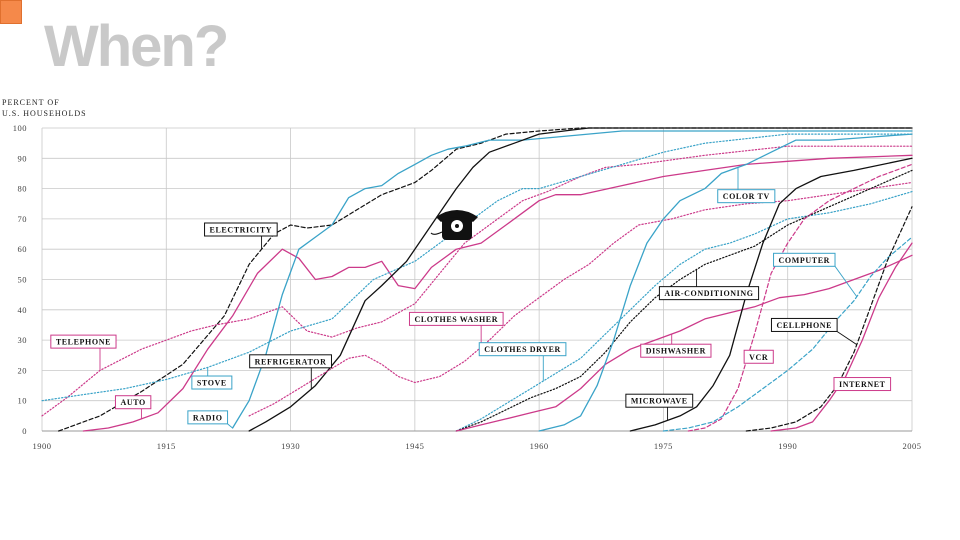 Image resolution: width=960 pixels, height=540 pixels. What do you see at coordinates (136, 46) in the screenshot?
I see `slide-title: When?` at bounding box center [136, 46].